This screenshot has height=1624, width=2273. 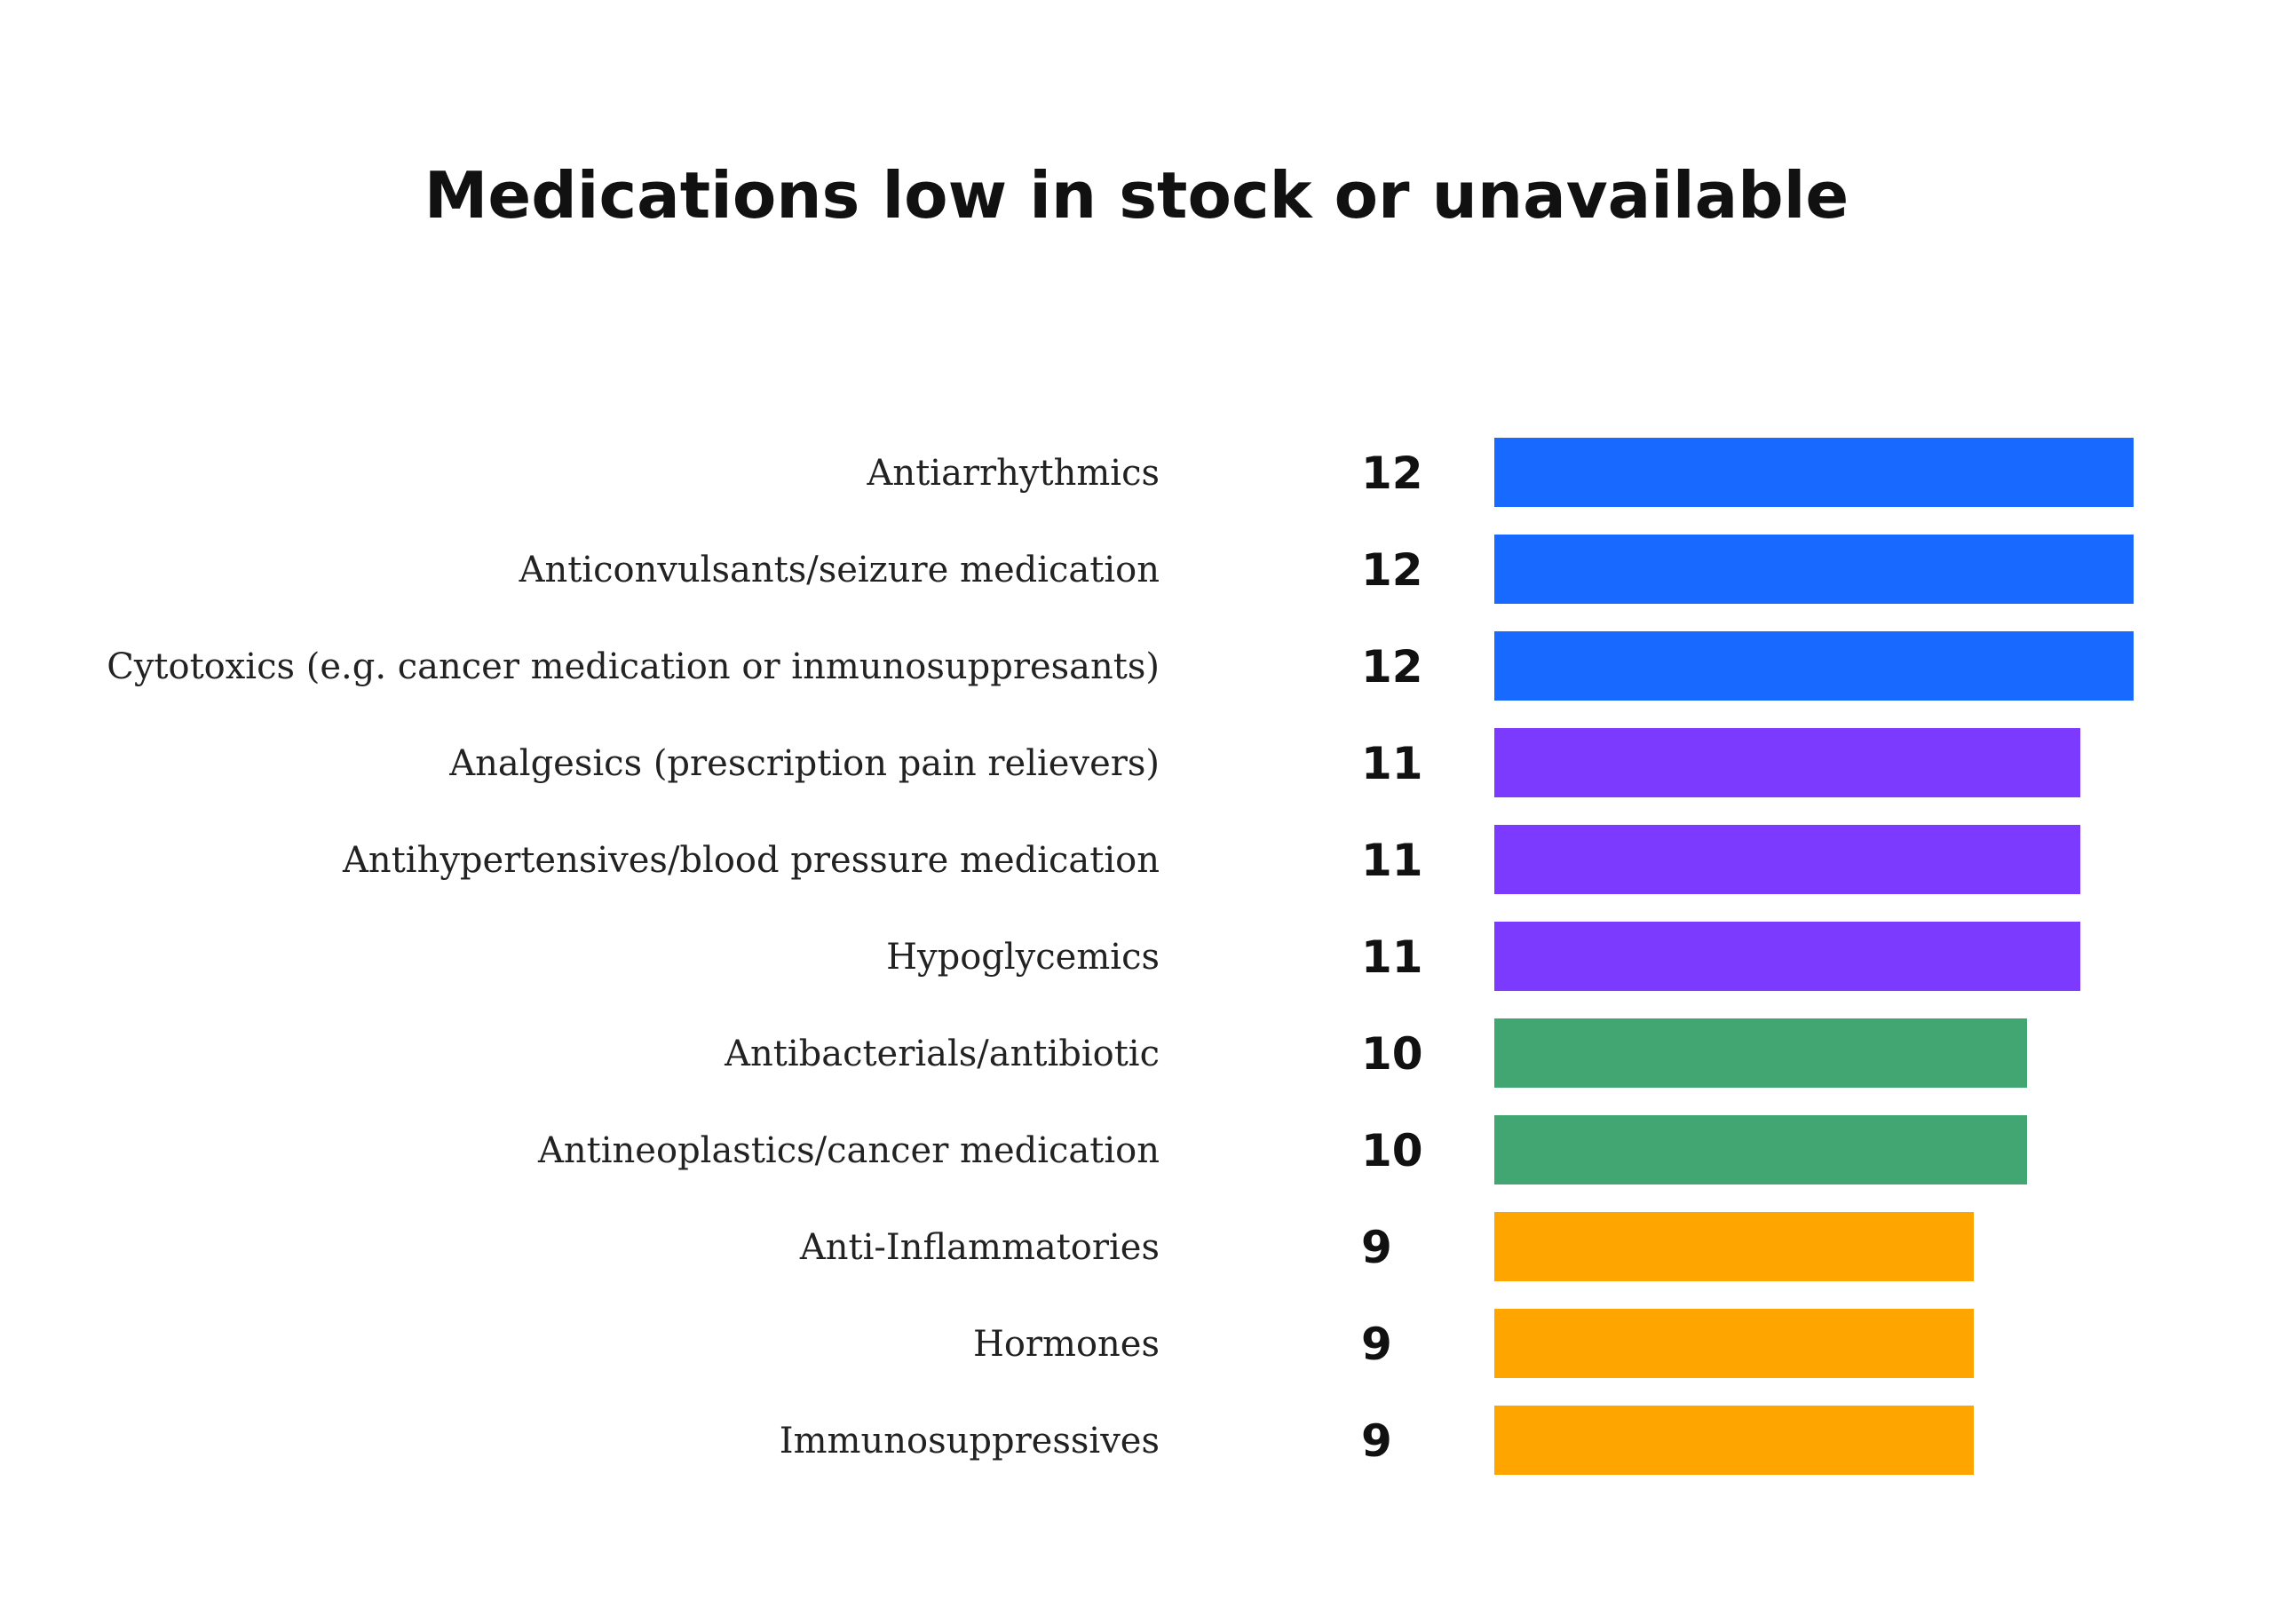 I want to click on category-label: Anti-Inflammatories, so click(x=980, y=1247).